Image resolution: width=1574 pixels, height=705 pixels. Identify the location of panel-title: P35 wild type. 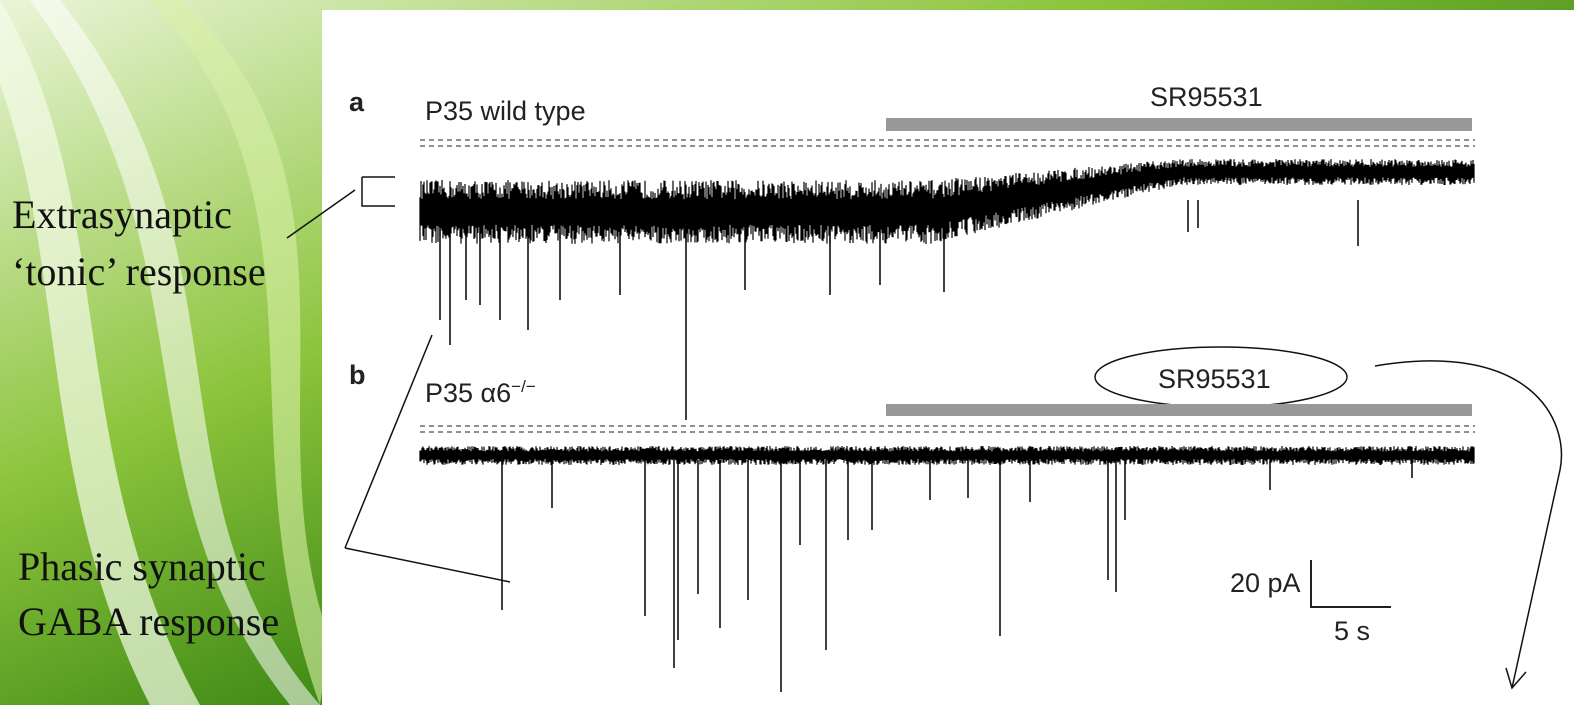
(505, 111).